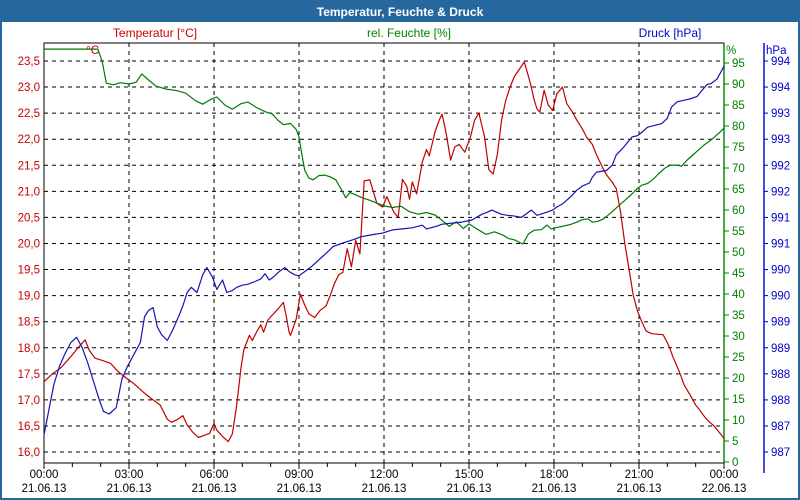 This screenshot has height=500, width=800. Describe the element at coordinates (29, 427) in the screenshot. I see `temperature-tick-label: 16,5` at that location.